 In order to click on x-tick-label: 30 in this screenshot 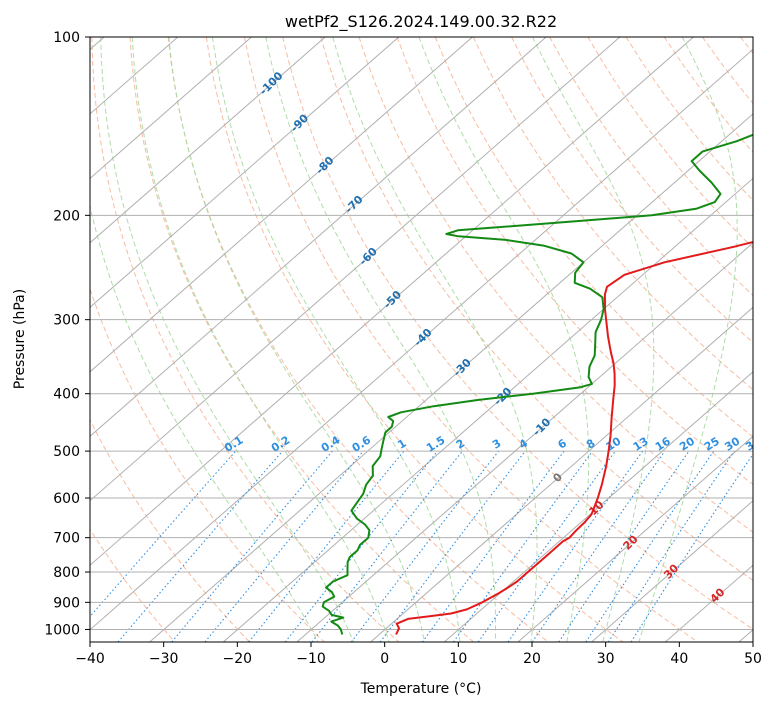, I will do `click(606, 659)`.